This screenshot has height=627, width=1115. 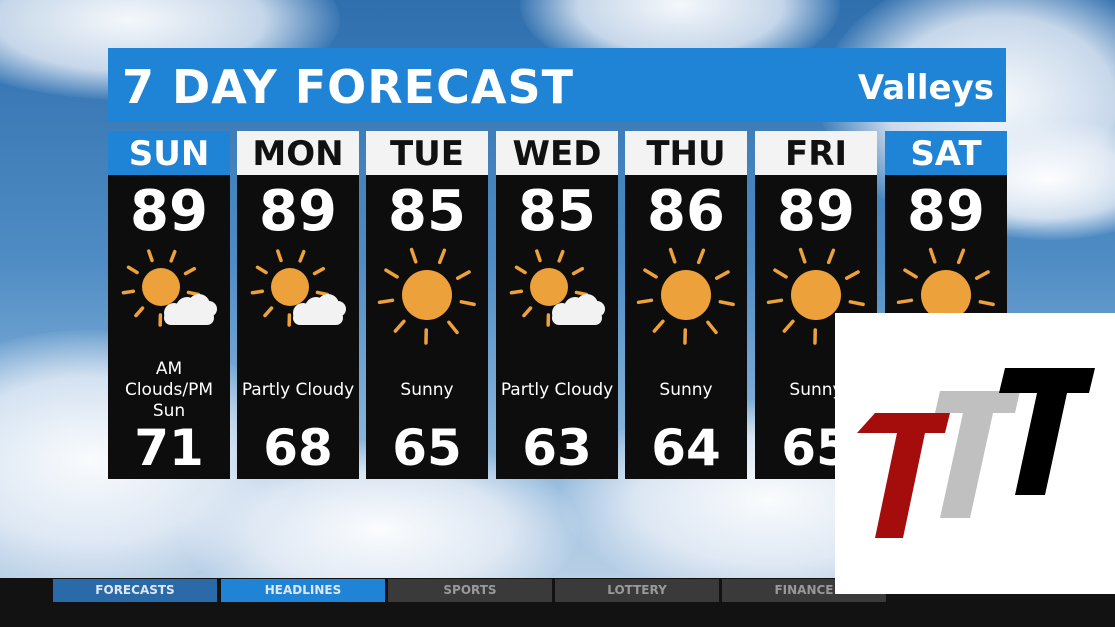 What do you see at coordinates (427, 153) in the screenshot?
I see `day-label: TUE` at bounding box center [427, 153].